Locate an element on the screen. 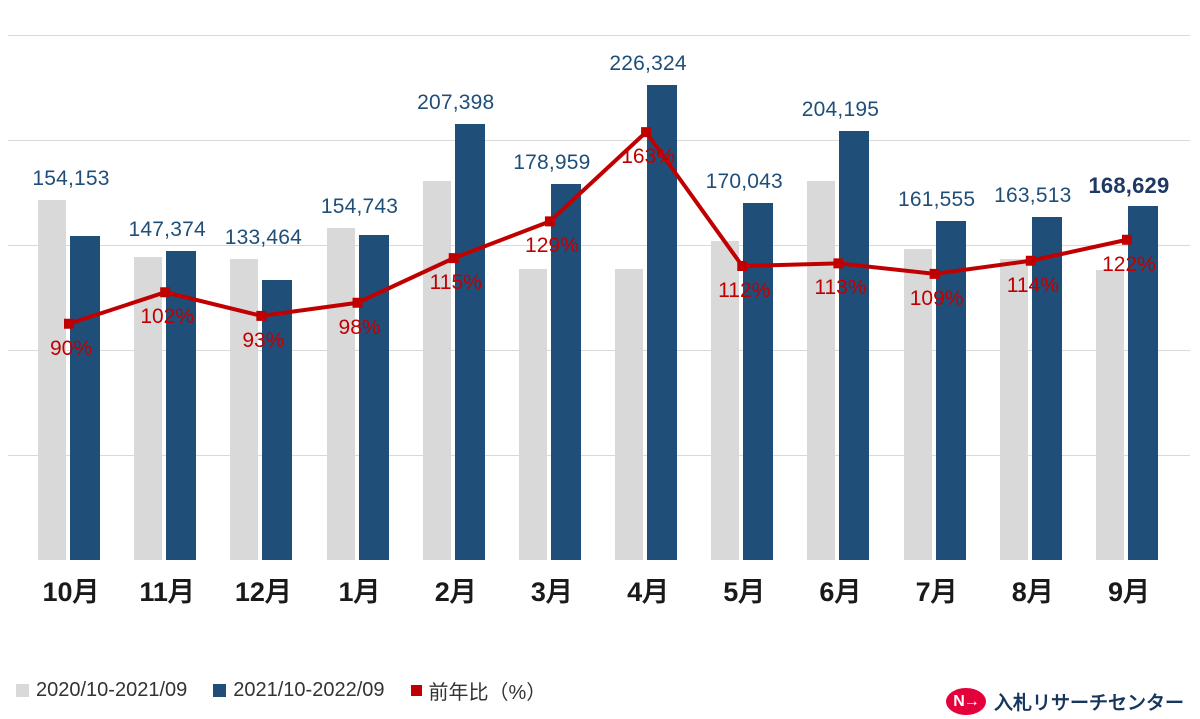  legend-label-prev-year: 2020/10-2021/09 is located at coordinates (112, 690).